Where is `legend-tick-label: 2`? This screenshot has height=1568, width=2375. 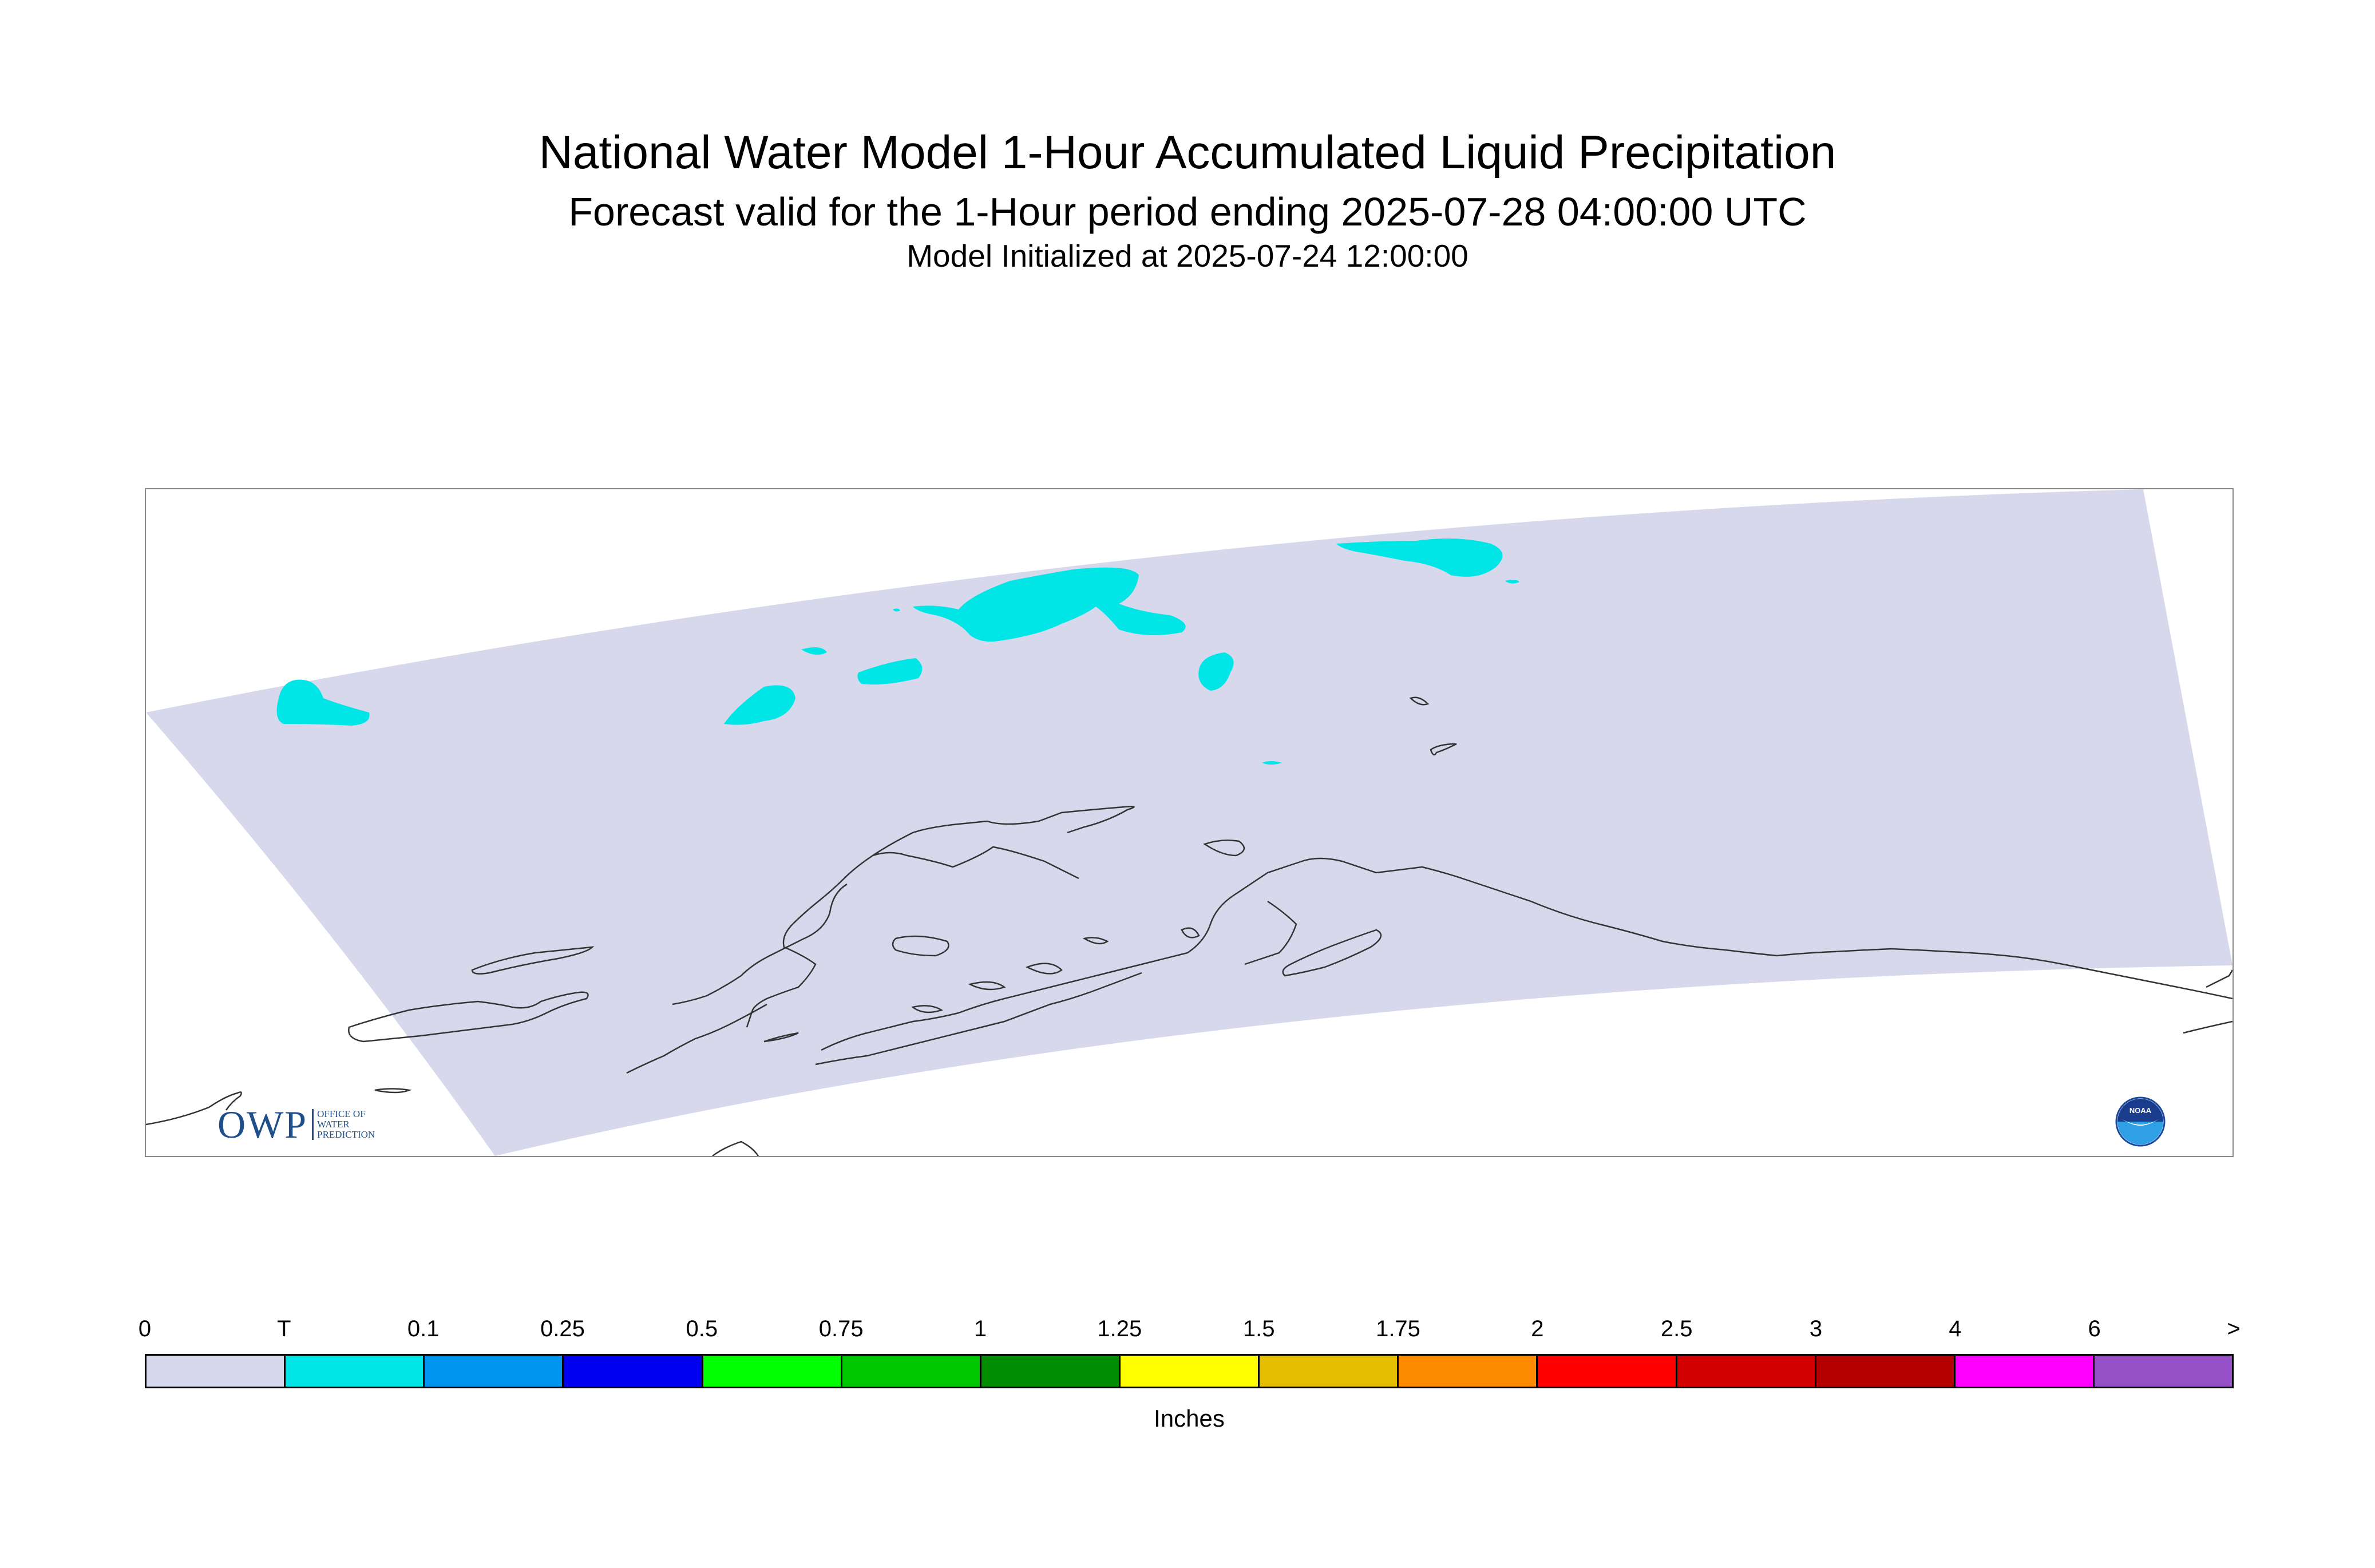 legend-tick-label: 2 is located at coordinates (1538, 1328).